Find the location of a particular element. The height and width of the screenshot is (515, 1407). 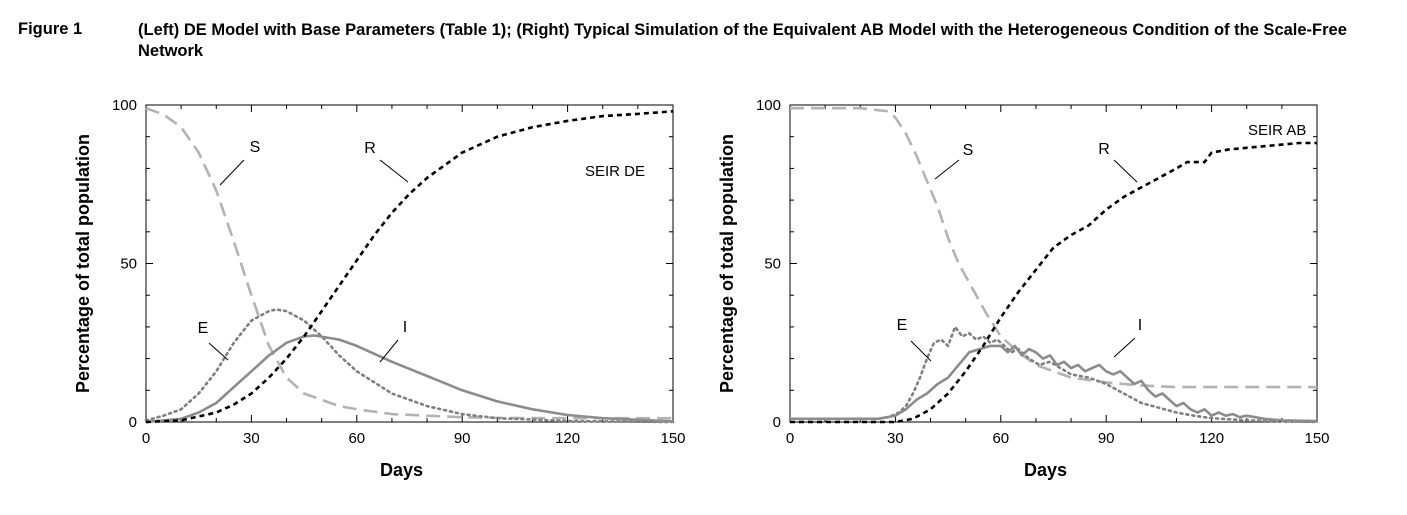

model-label: SEIR AB is located at coordinates (1277, 130).